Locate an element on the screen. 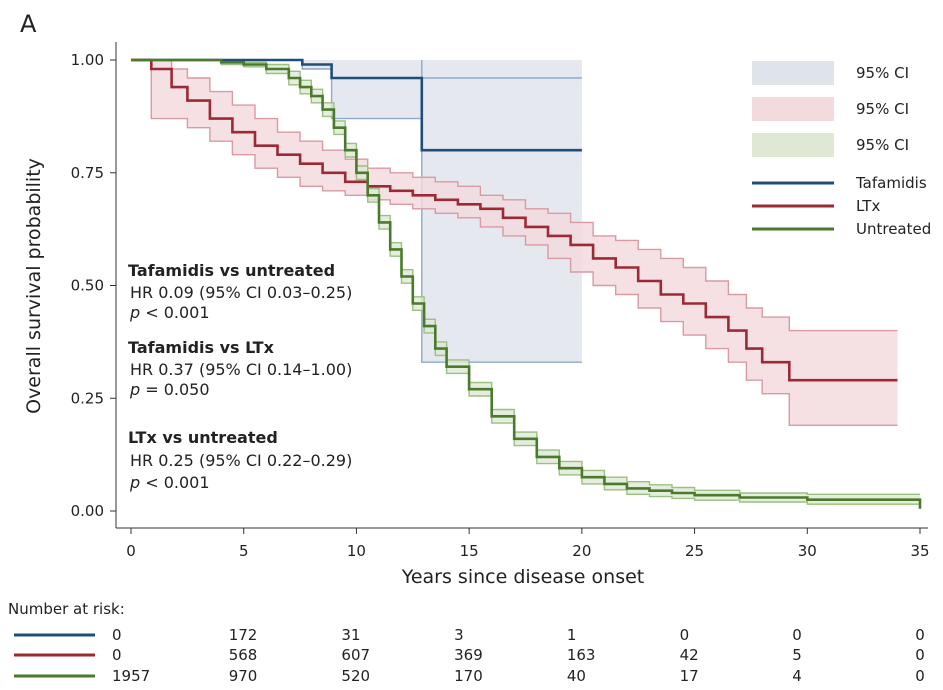 The width and height of the screenshot is (943, 690). annotation-p: p = 0.050 is located at coordinates (169, 389).